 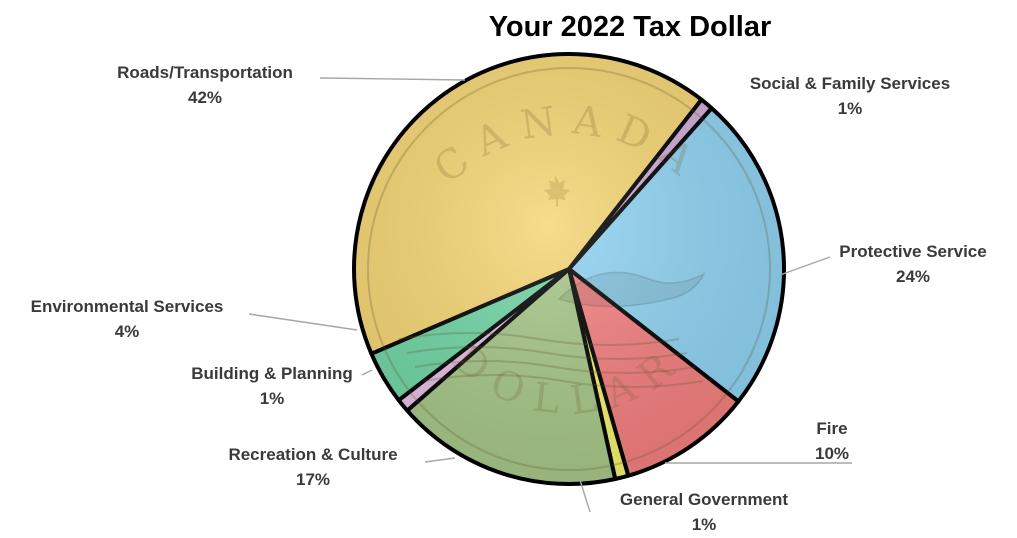 I want to click on slice-label-name: Social & Family Services, so click(x=850, y=83).